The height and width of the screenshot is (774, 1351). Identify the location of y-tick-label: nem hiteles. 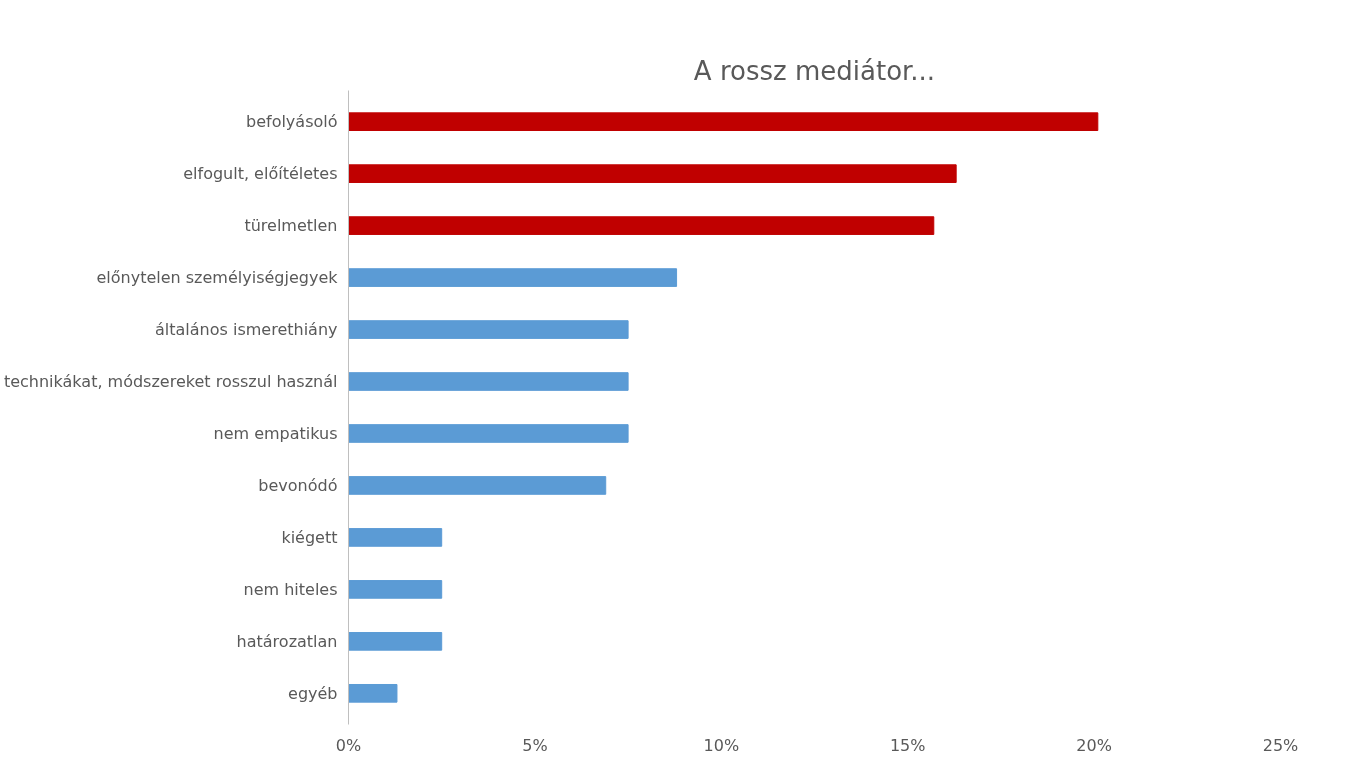
(290, 589).